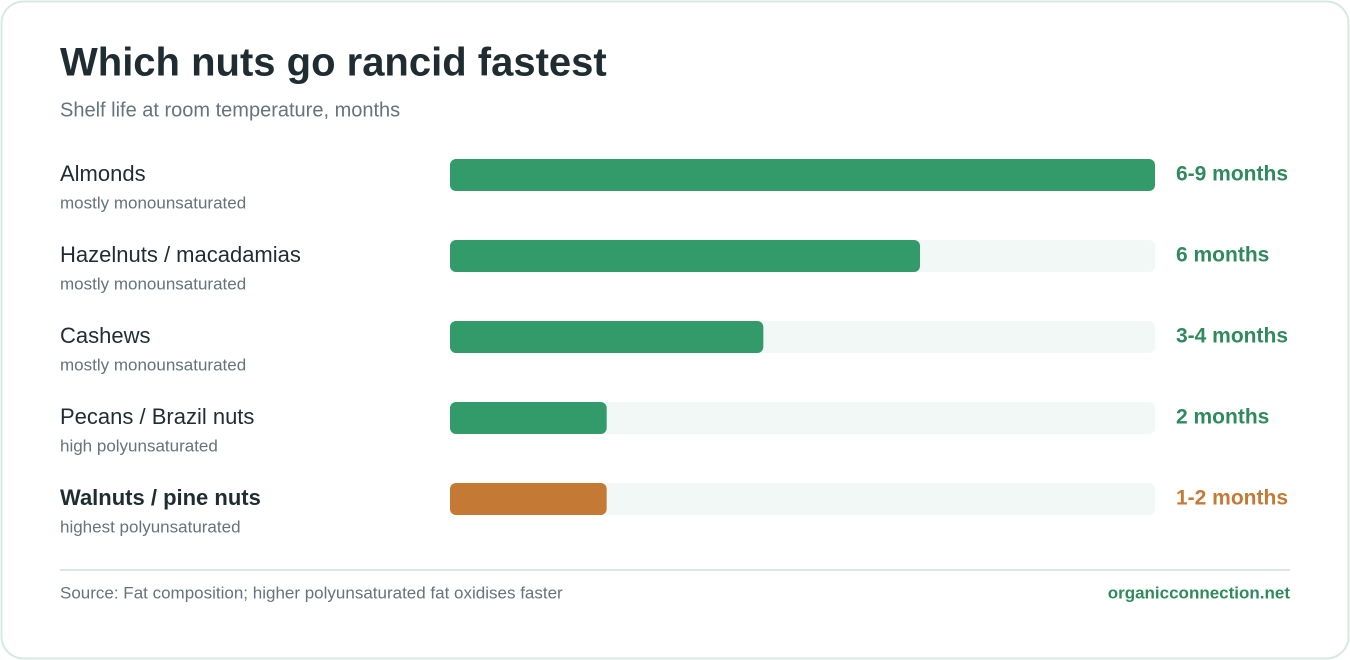 The height and width of the screenshot is (660, 1350). Describe the element at coordinates (1232, 336) in the screenshot. I see `value-label: 3-4 months` at that location.